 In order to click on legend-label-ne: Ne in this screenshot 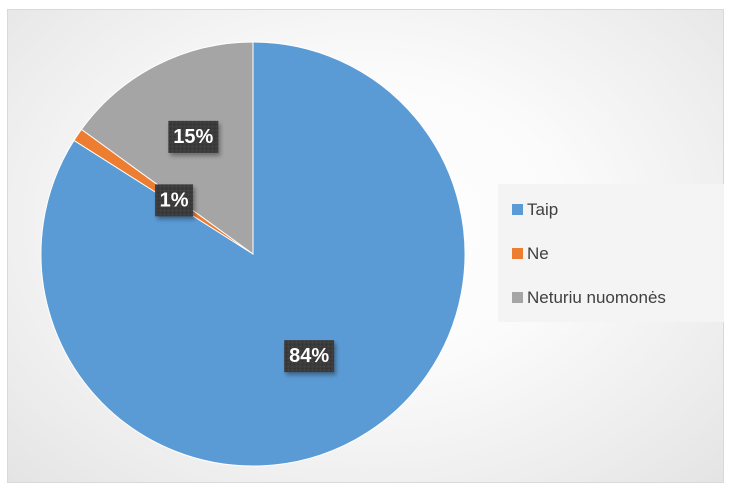, I will do `click(538, 253)`.